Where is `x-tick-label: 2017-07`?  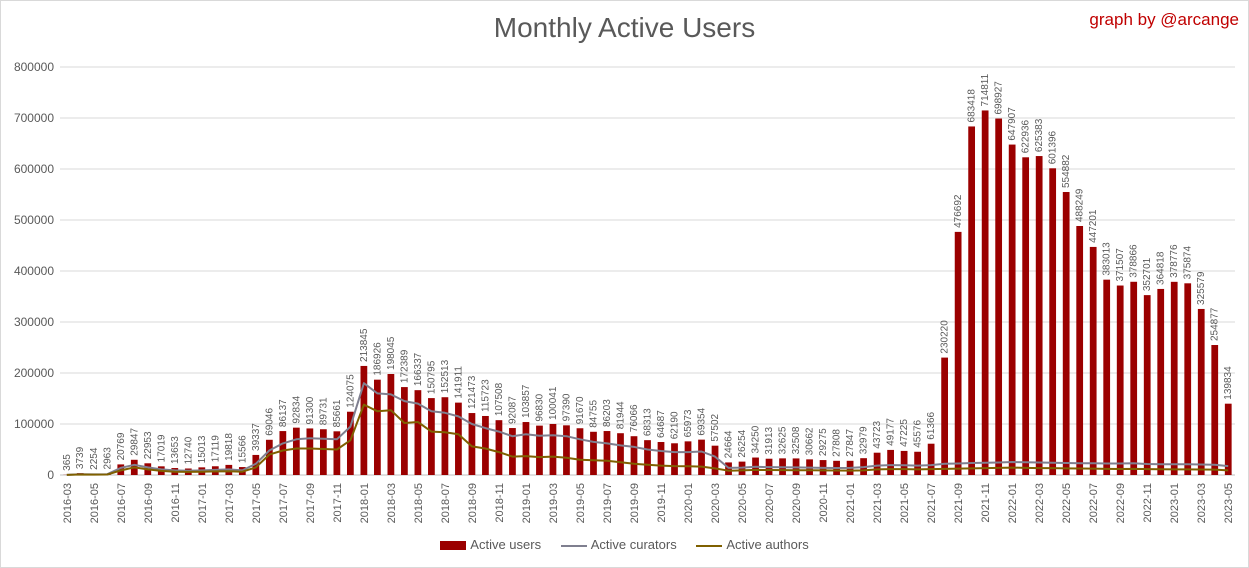 x-tick-label: 2017-07 is located at coordinates (284, 503).